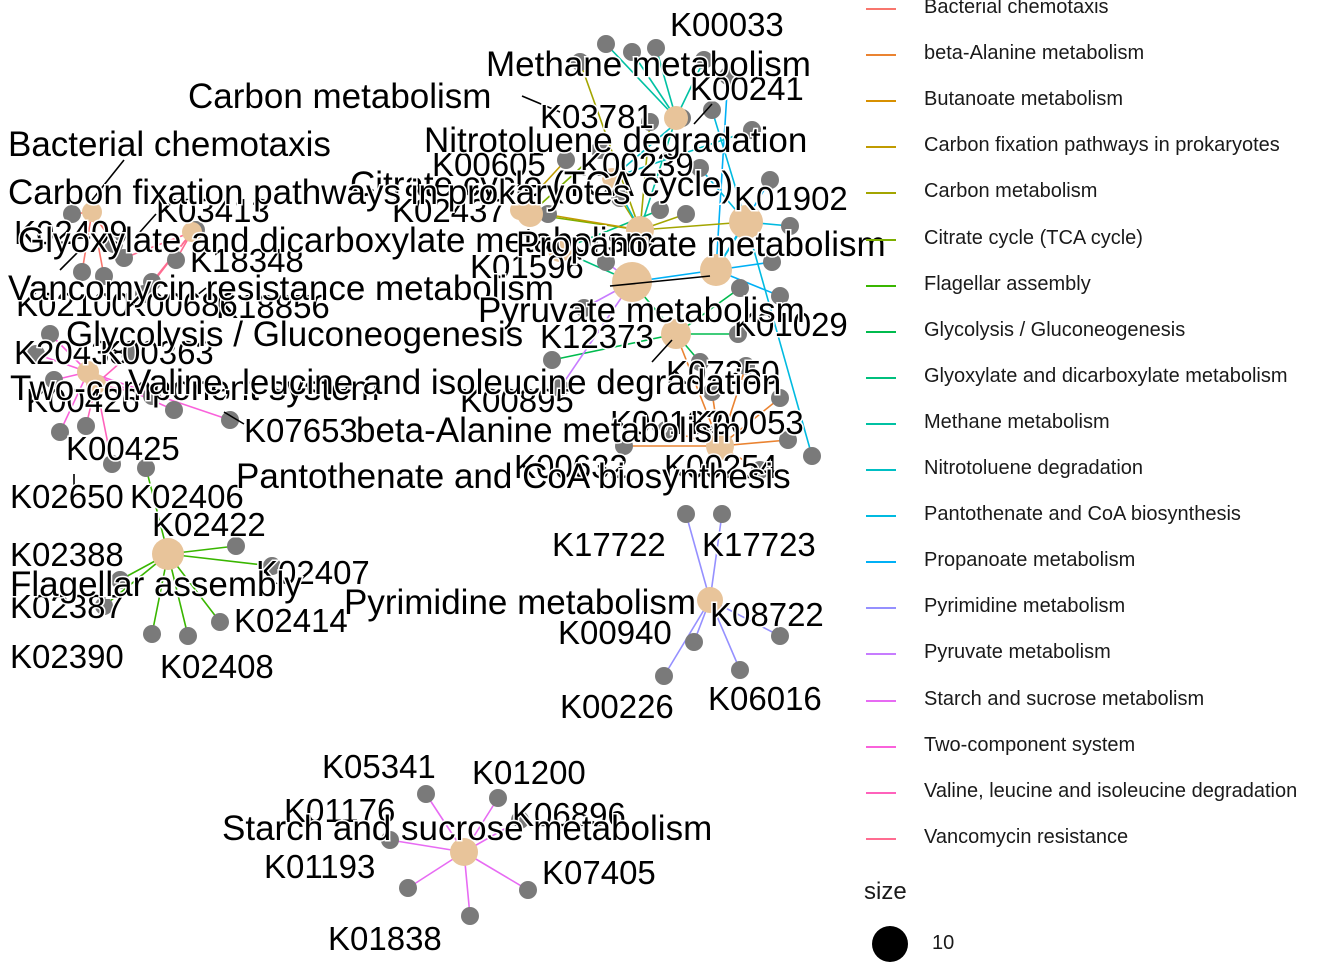  I want to click on pathway-label: Two-component system, so click(195, 388).